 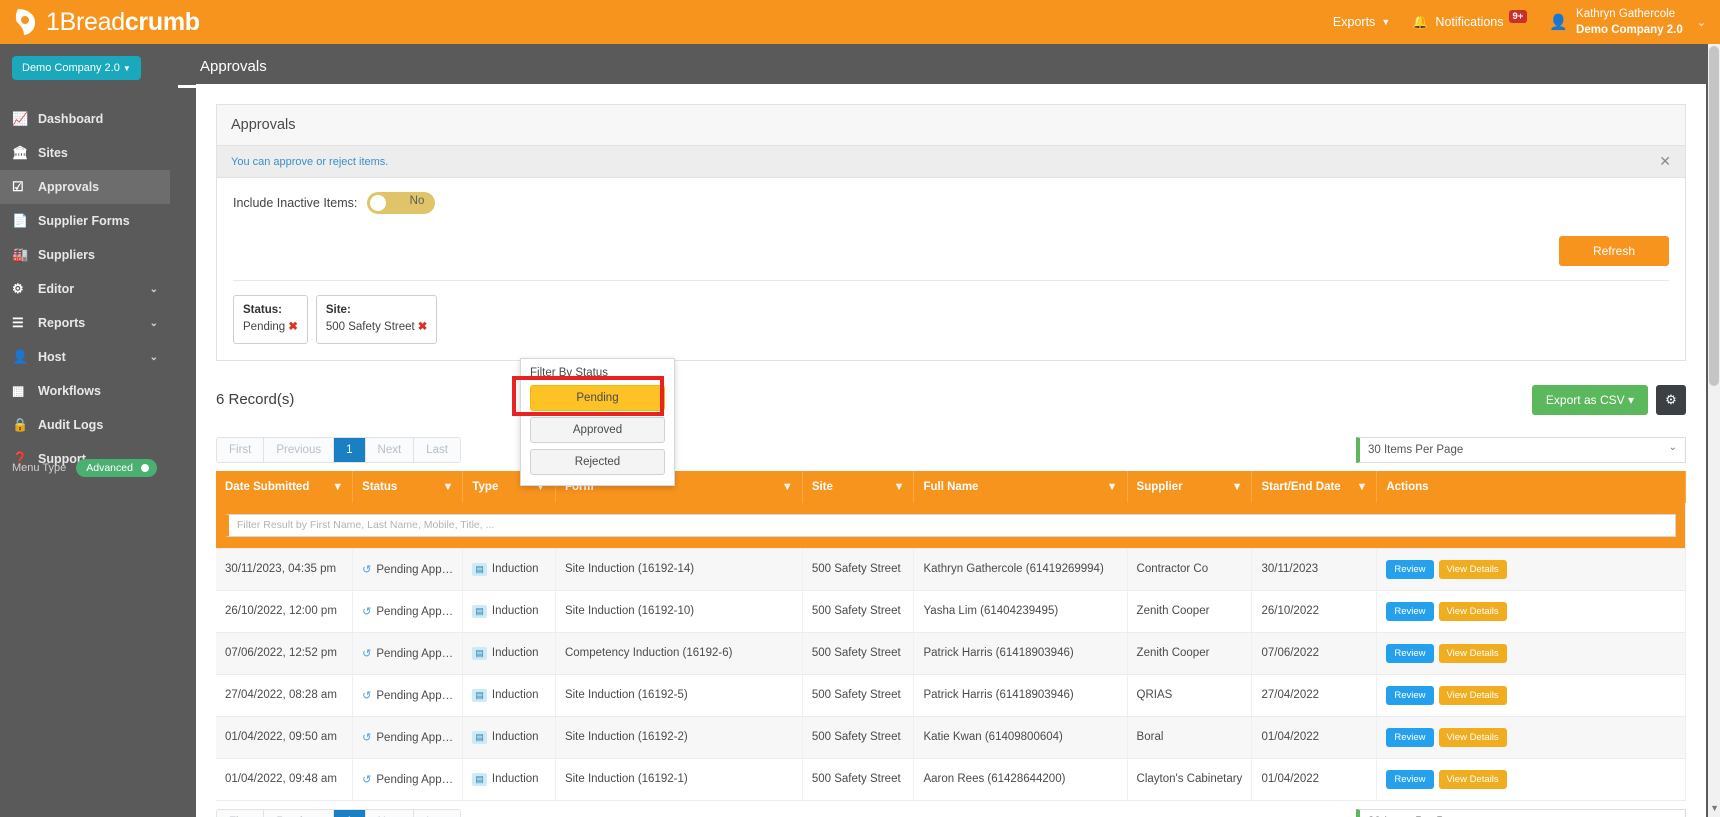 I want to click on chevron-down-icon: ⌄, so click(x=153, y=289).